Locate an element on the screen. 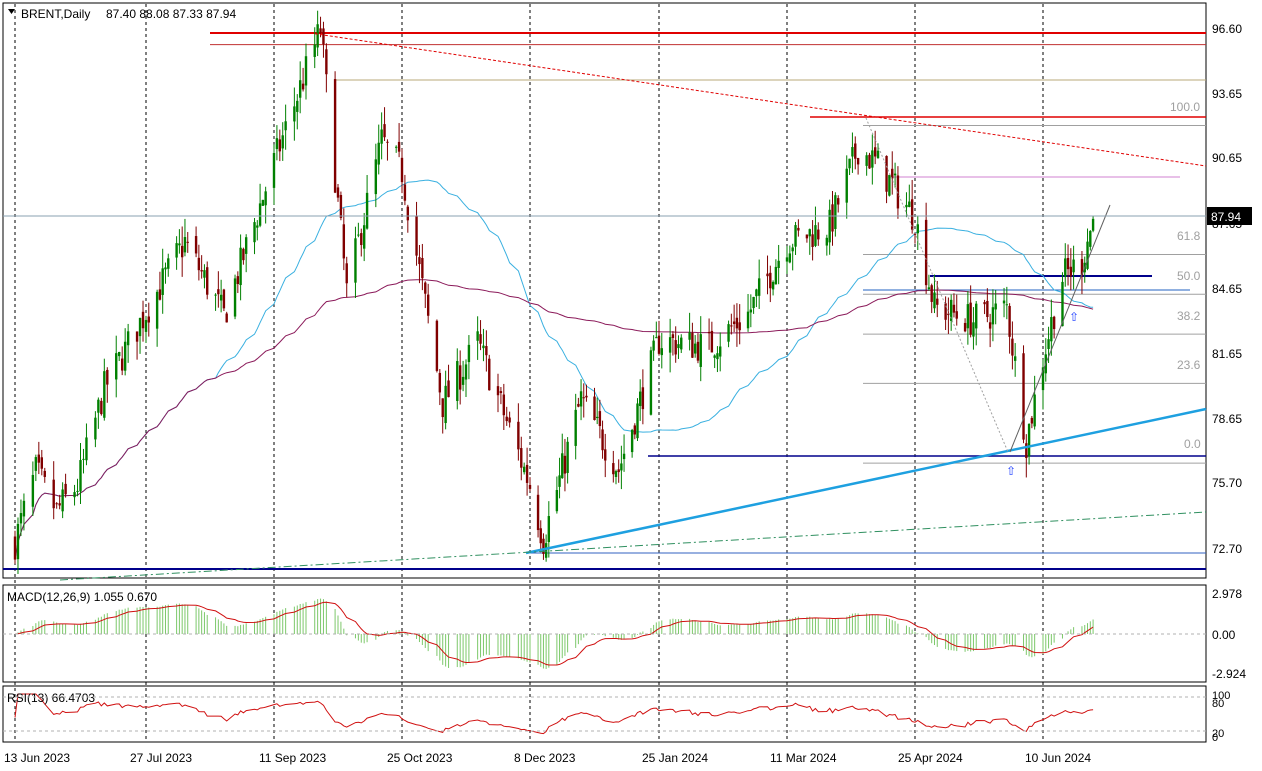 The height and width of the screenshot is (771, 1262). fib-level-label: 0.0 is located at coordinates (1192, 444).